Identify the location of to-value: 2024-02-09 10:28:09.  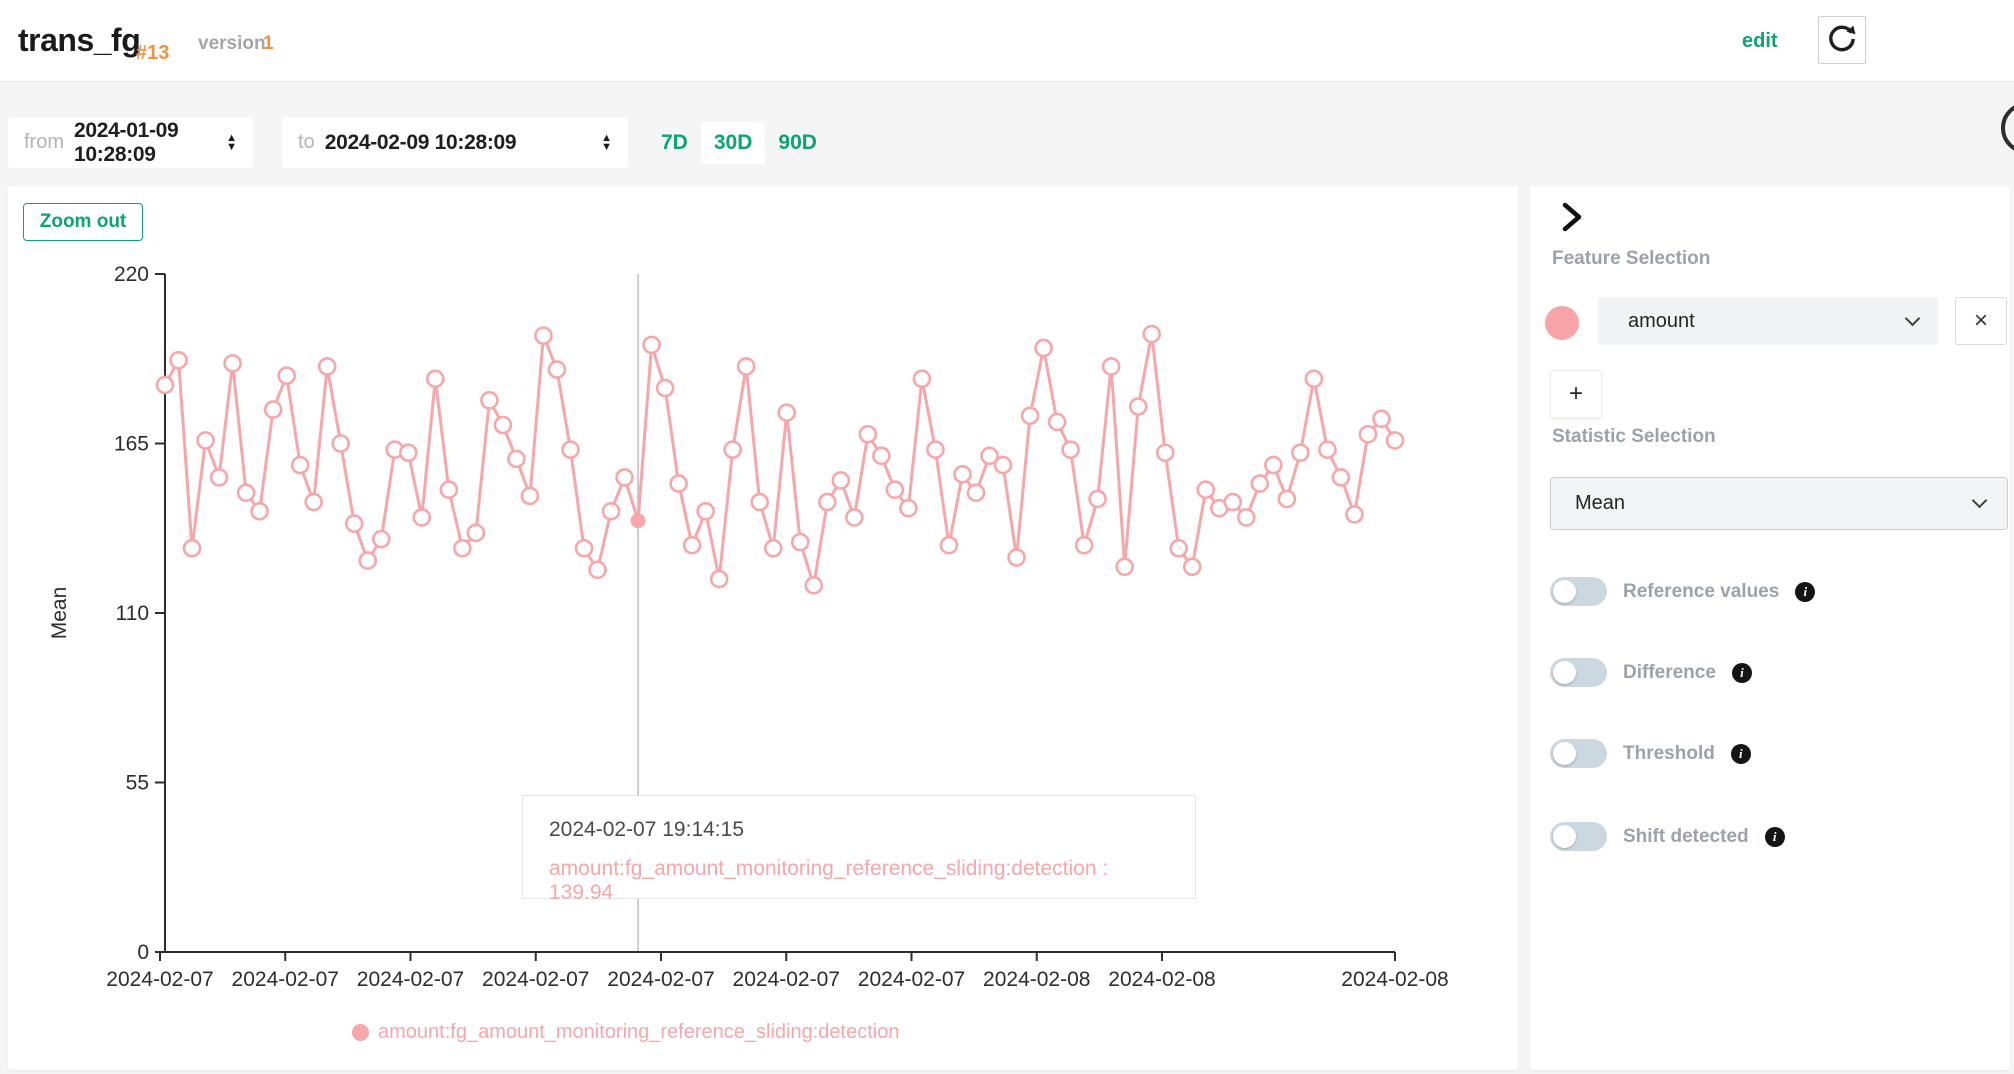
(420, 142).